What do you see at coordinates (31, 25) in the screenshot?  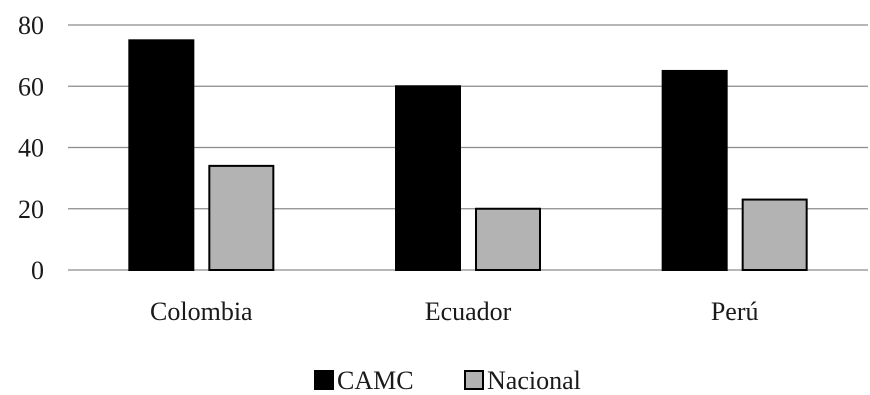 I see `y-tick-label: 80` at bounding box center [31, 25].